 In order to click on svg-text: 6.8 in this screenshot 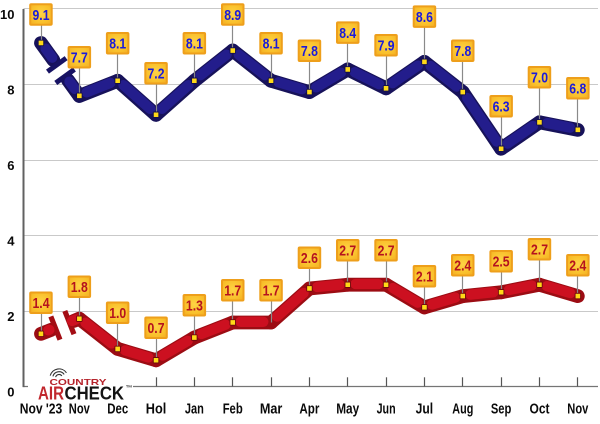, I will do `click(577, 90)`.